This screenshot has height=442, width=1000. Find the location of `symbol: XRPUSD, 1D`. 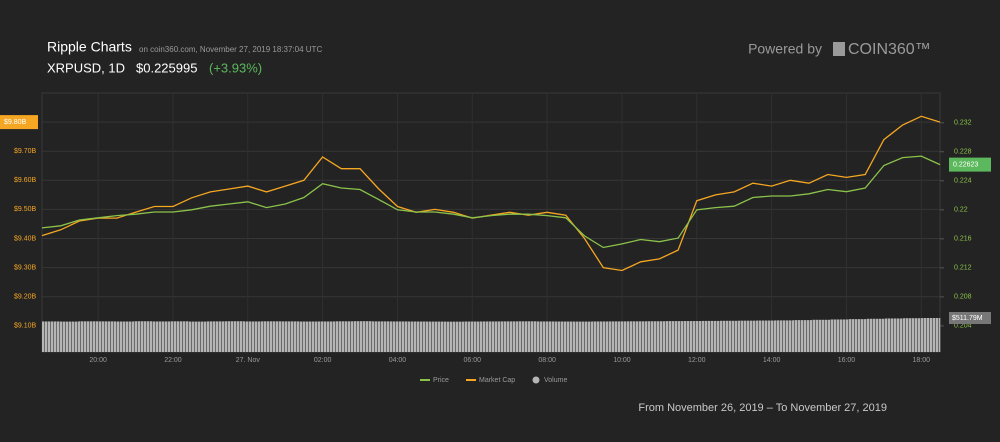

symbol: XRPUSD, 1D is located at coordinates (86, 67).